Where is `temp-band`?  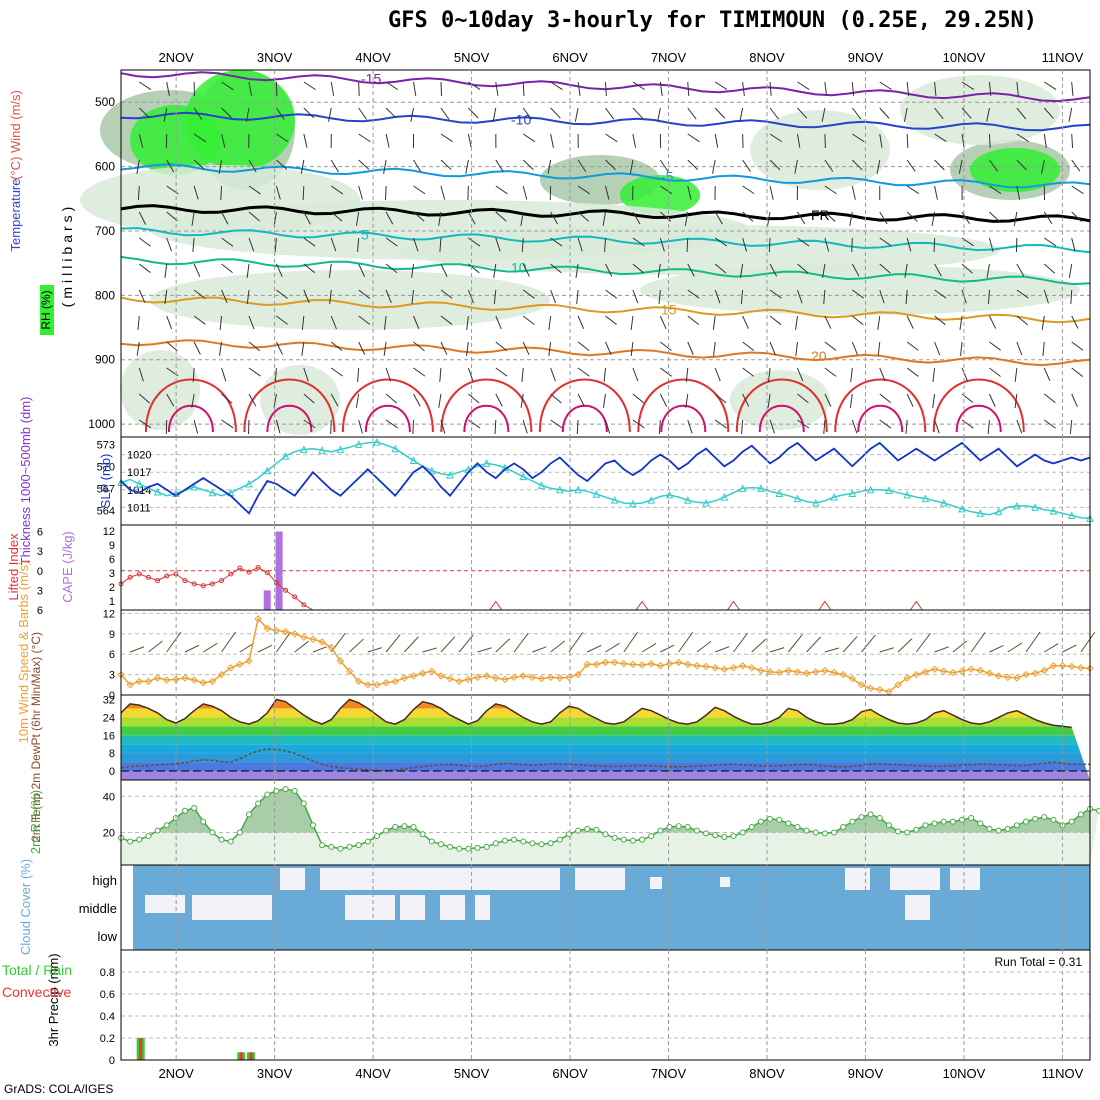
temp-band is located at coordinates (605, 758).